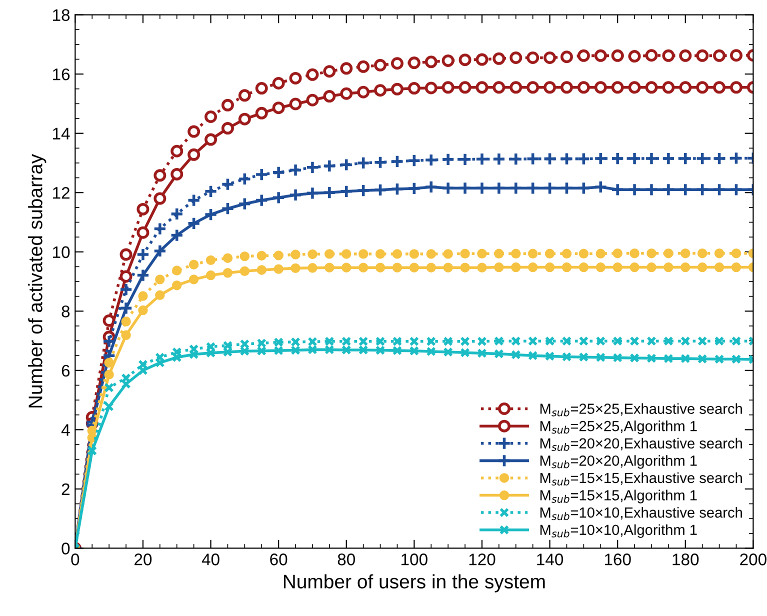 This screenshot has width=767, height=616. What do you see at coordinates (211, 560) in the screenshot?
I see `x-tick-label: 40` at bounding box center [211, 560].